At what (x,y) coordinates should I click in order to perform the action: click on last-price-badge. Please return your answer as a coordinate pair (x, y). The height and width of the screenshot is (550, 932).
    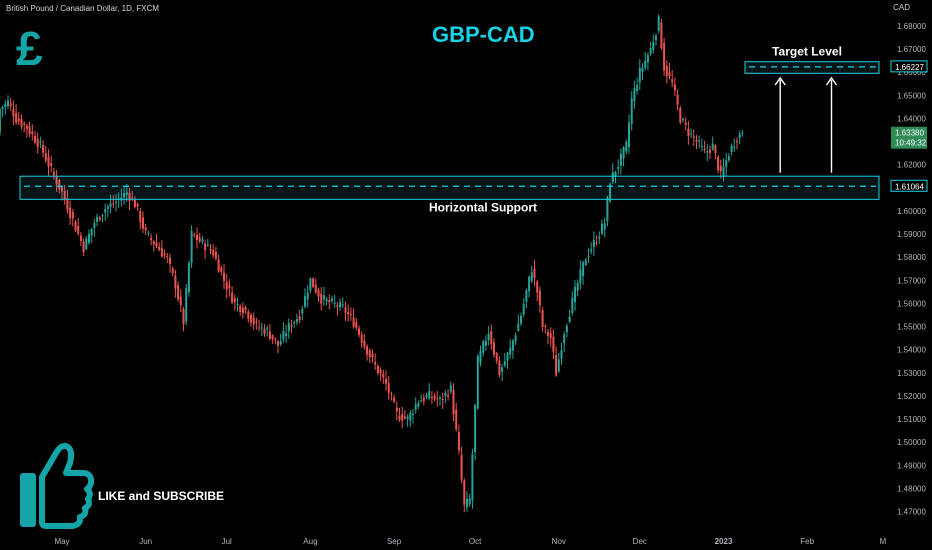
    Looking at the image, I should click on (909, 137).